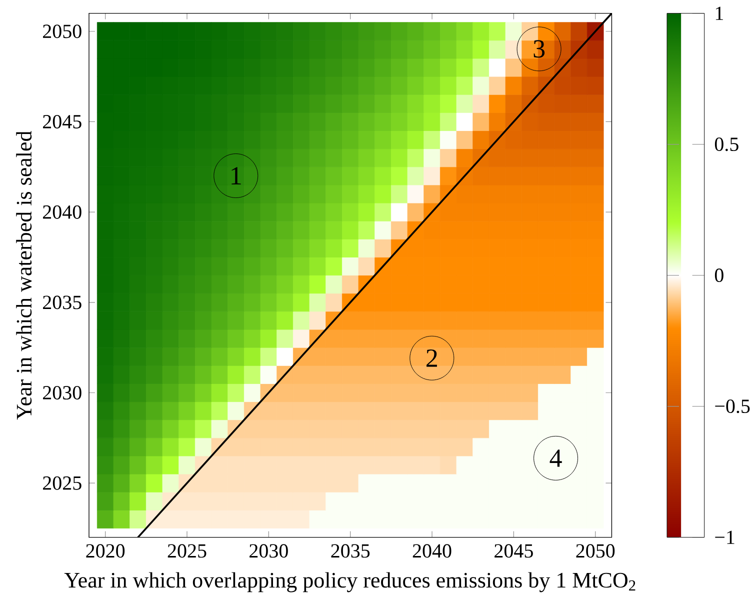  Describe the element at coordinates (62, 31) in the screenshot. I see `y-tick-label: 2050` at that location.